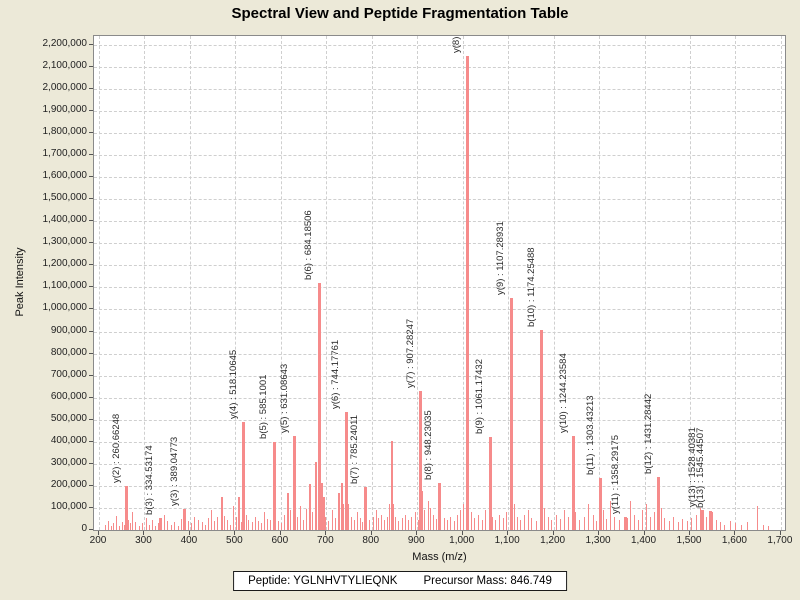 Image resolution: width=800 pixels, height=600 pixels. Describe the element at coordinates (264, 406) in the screenshot. I see `fragment-peak-label: b(5) : 585.1001` at that location.